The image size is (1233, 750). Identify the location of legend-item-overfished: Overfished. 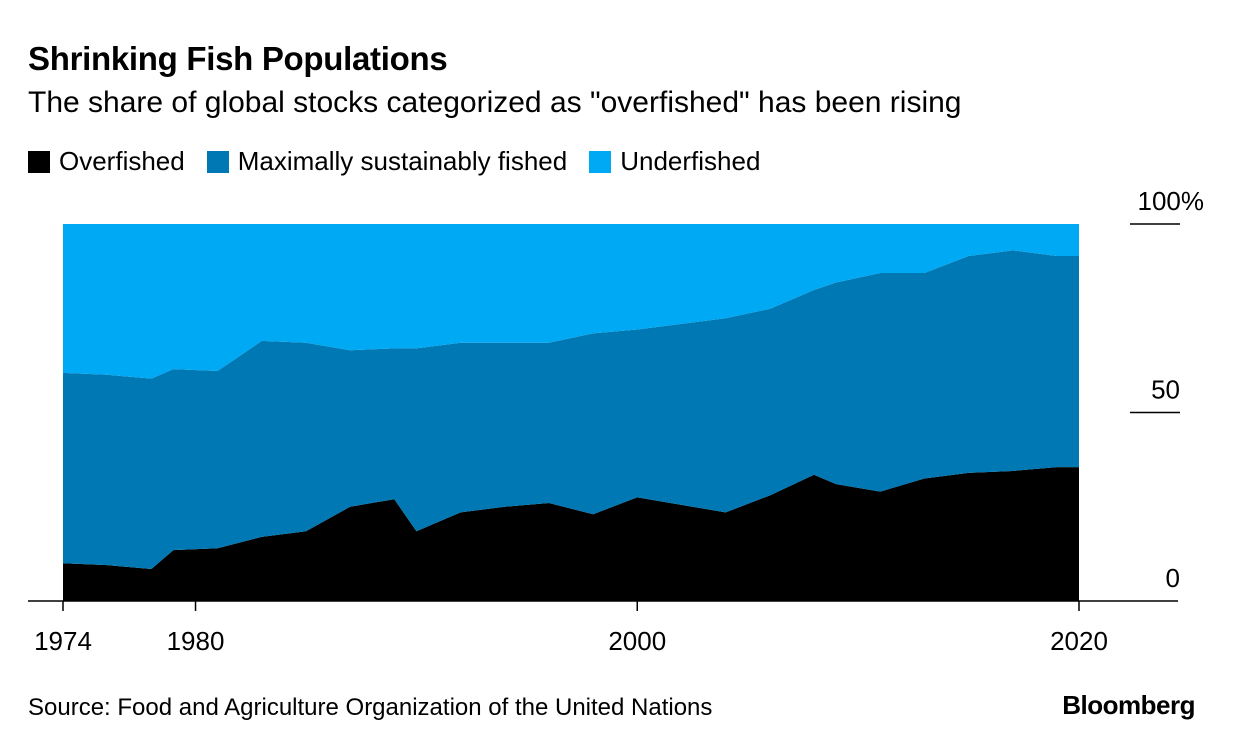
(106, 161).